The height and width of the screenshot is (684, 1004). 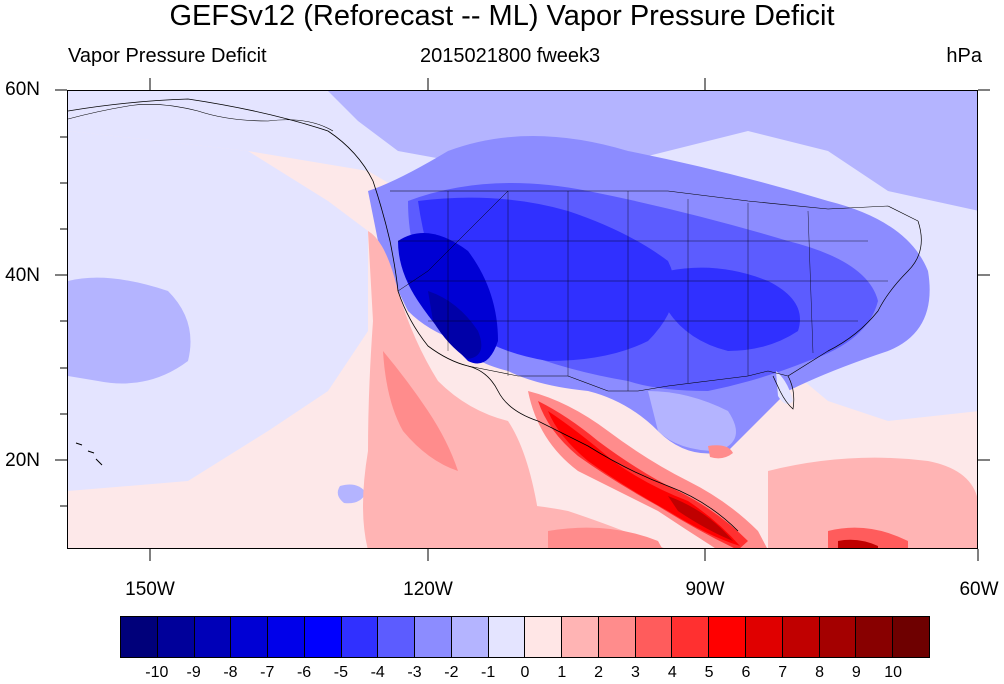 I want to click on colorbar-tick-label: 8, so click(x=819, y=672).